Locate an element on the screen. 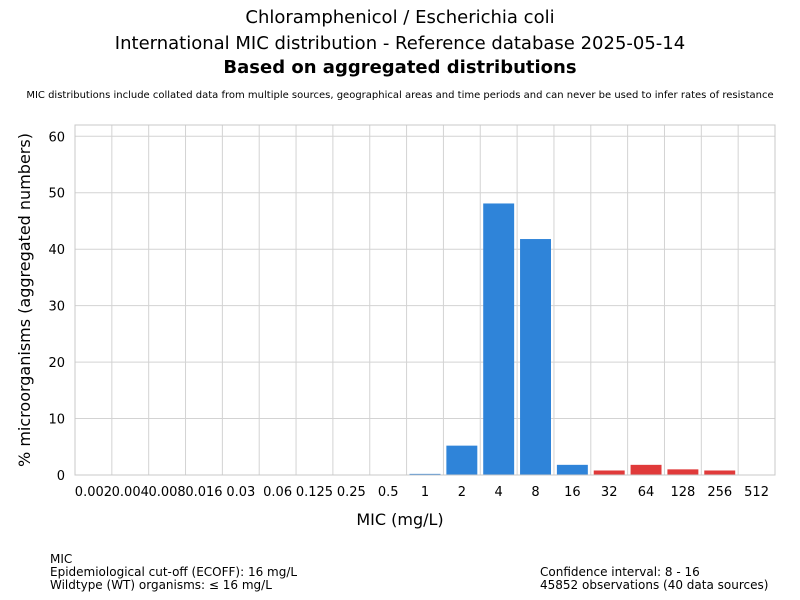 The image size is (800, 600). x-tick-label: 64 is located at coordinates (646, 492).